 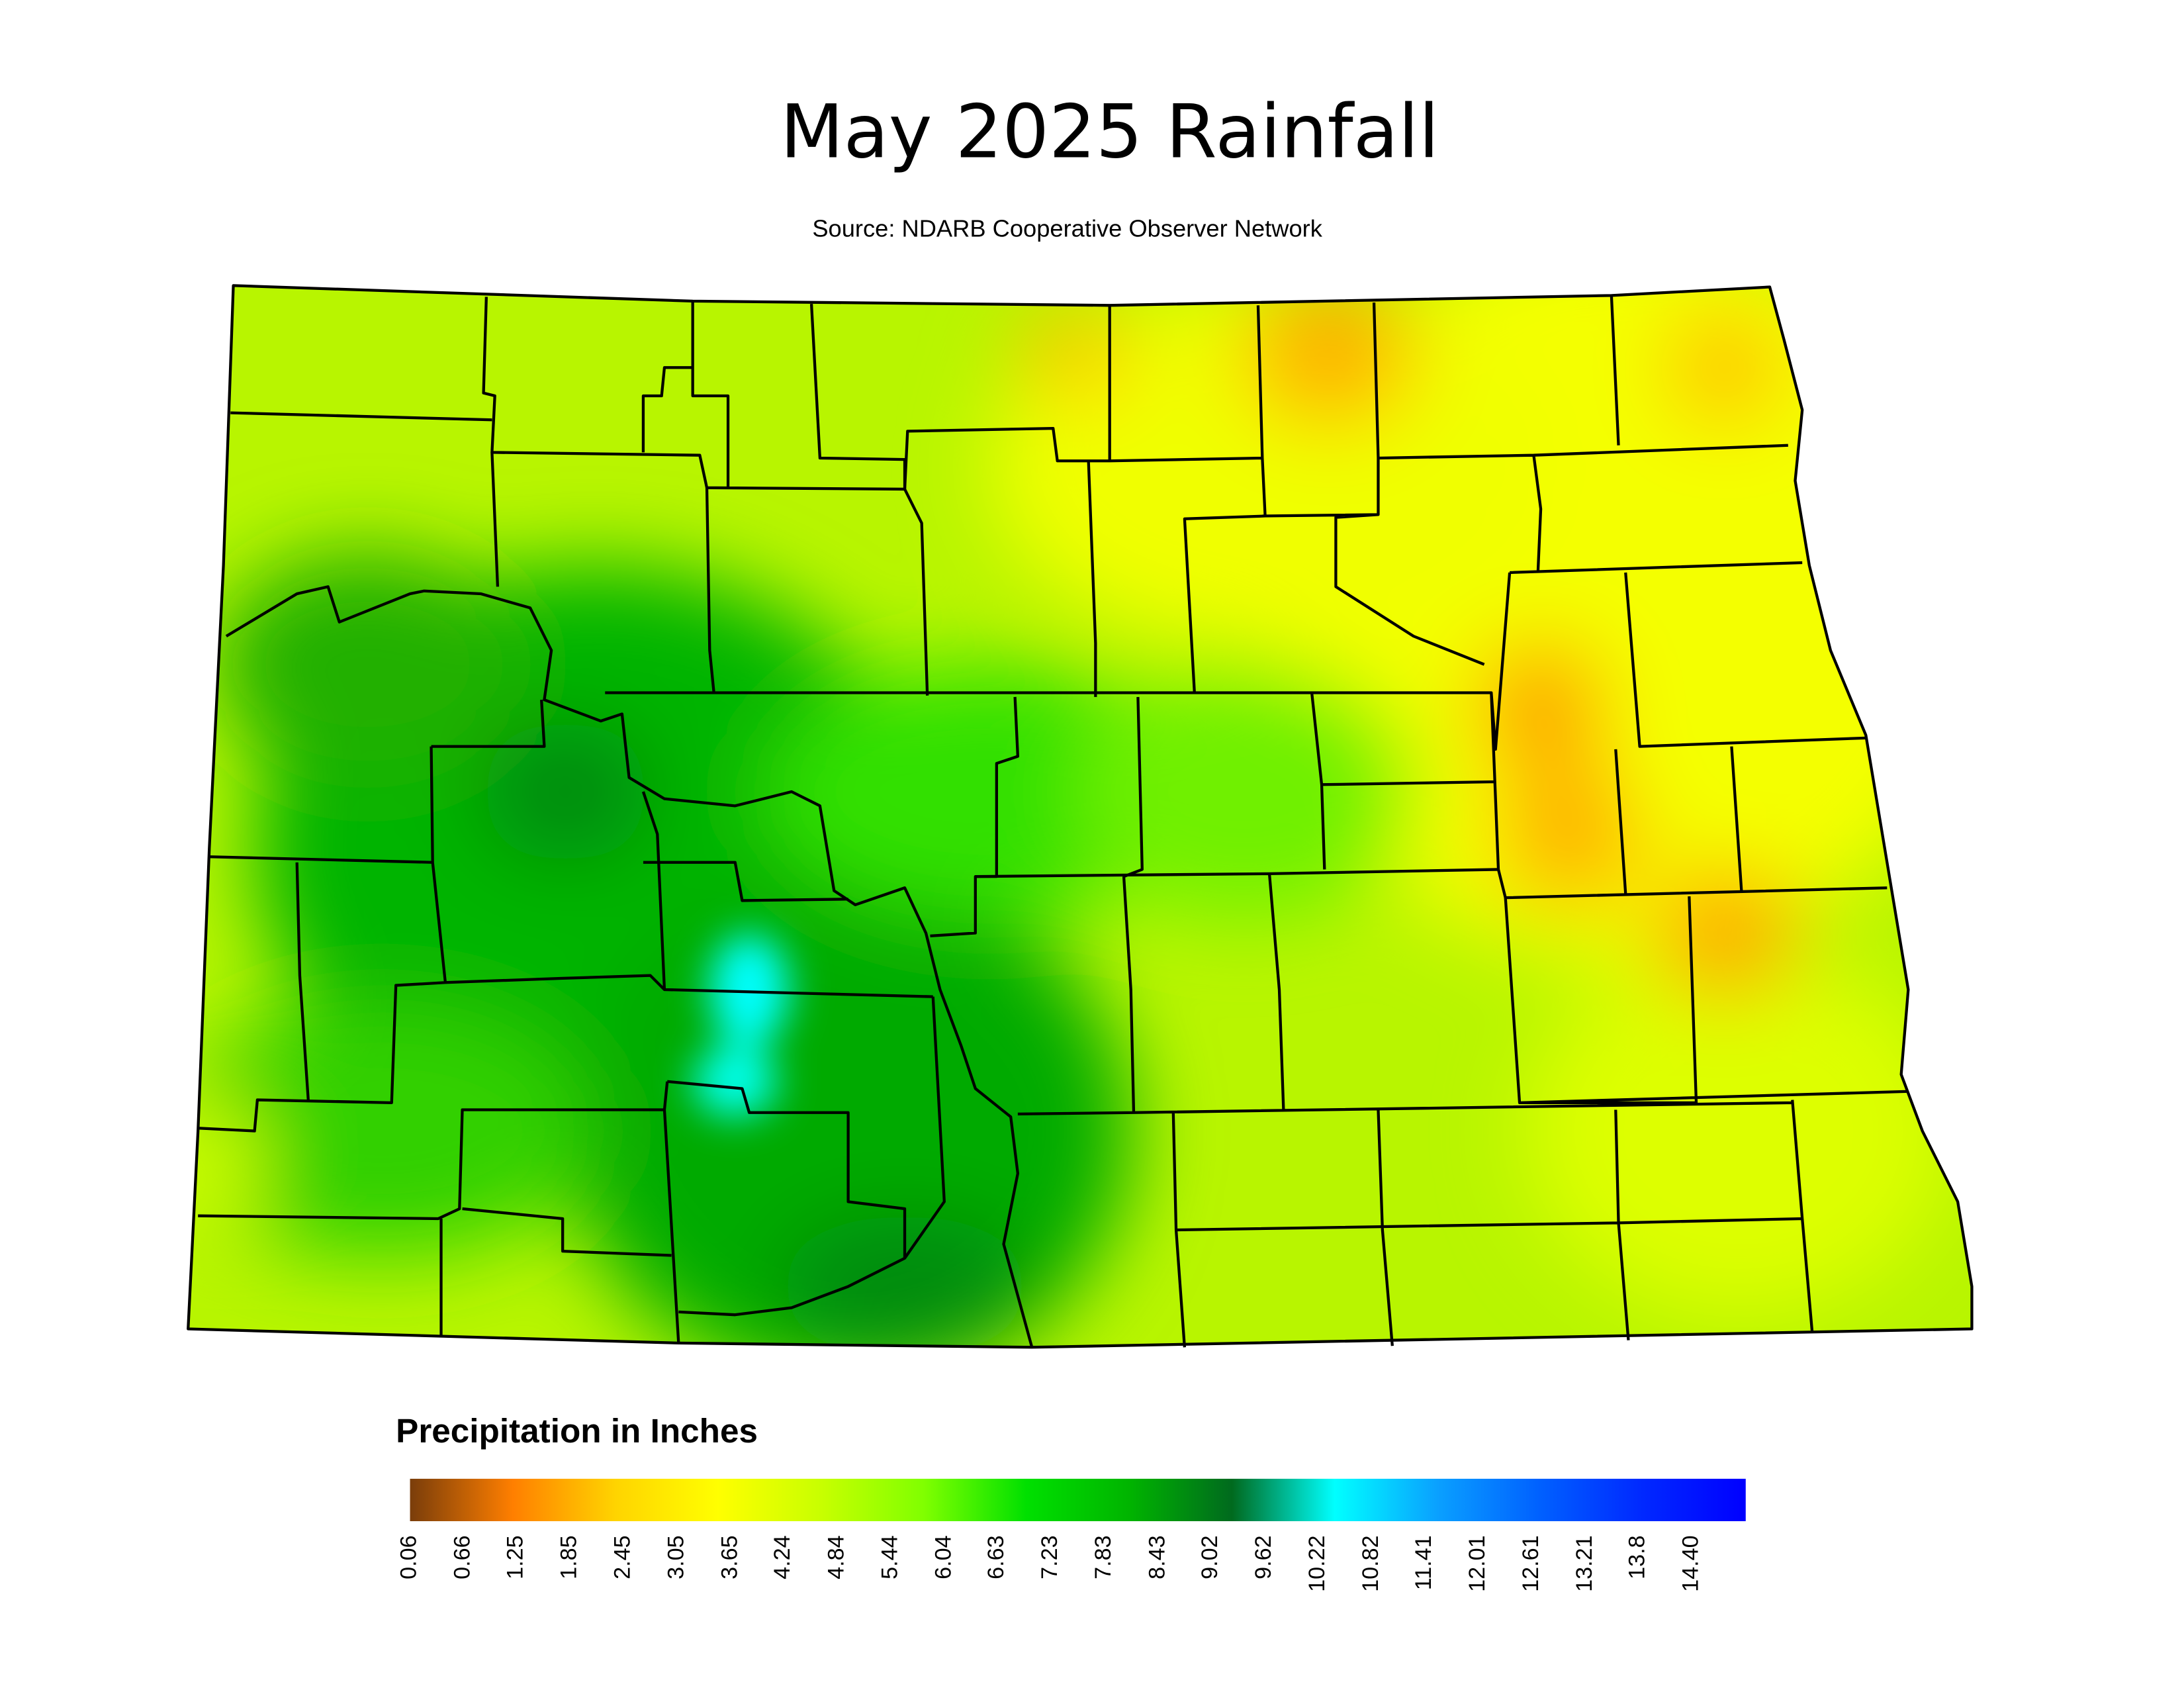 I want to click on colorbar-tick-label: 6.63, so click(x=996, y=1557).